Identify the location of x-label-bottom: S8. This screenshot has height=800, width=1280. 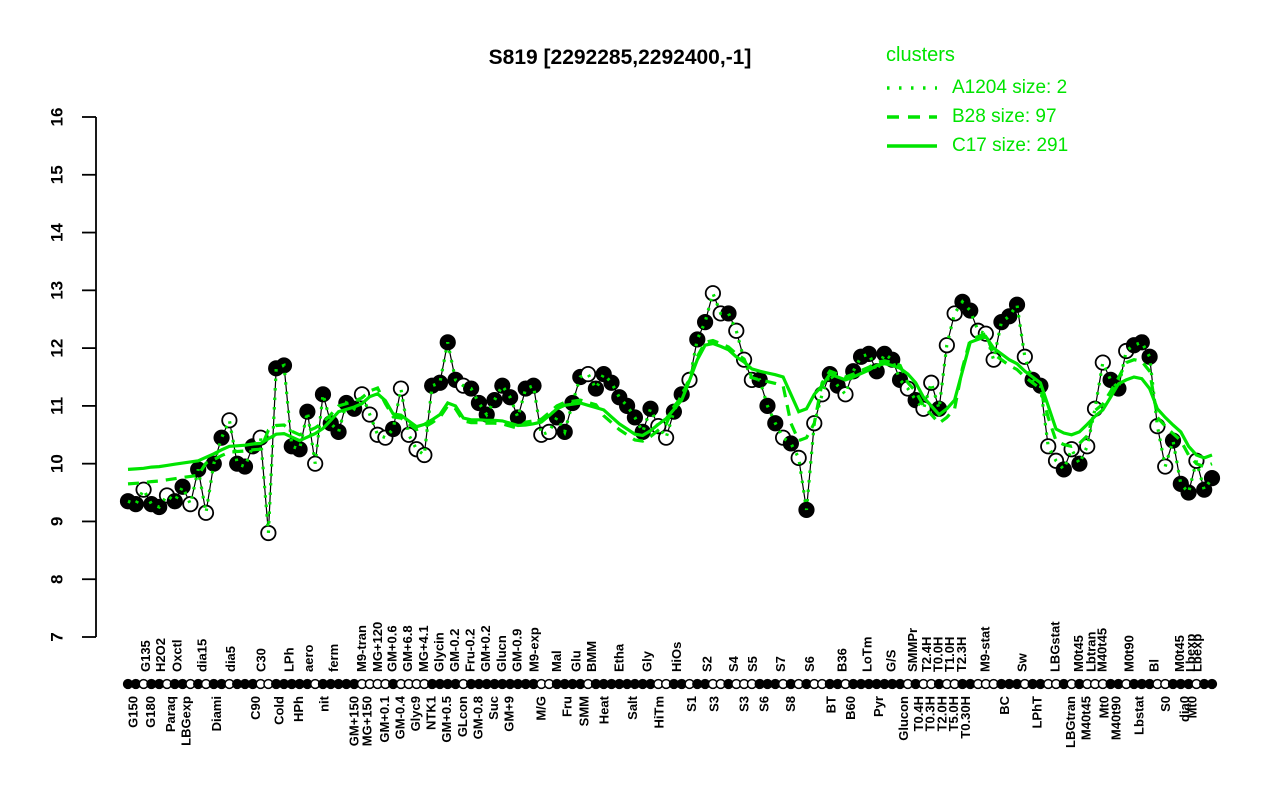
(790, 704).